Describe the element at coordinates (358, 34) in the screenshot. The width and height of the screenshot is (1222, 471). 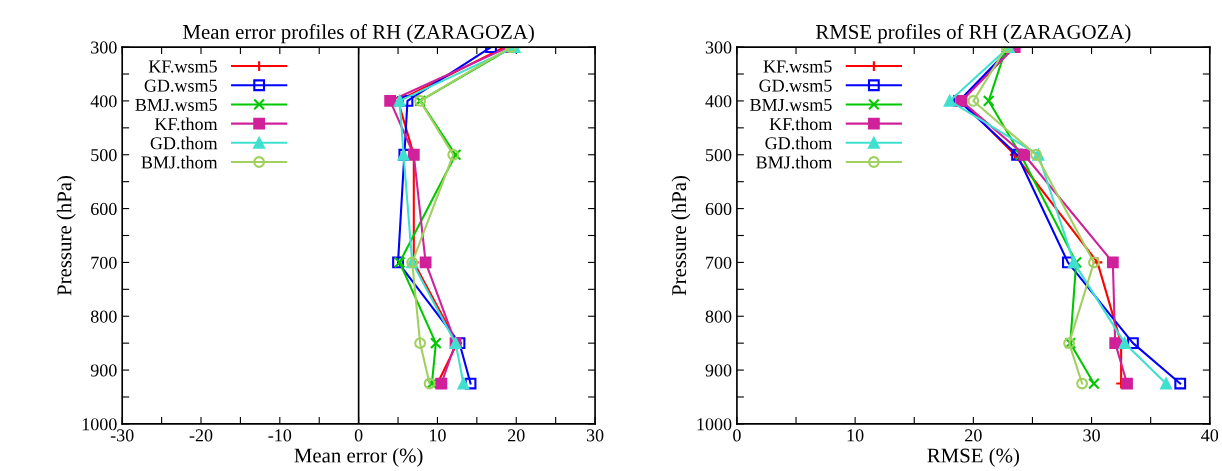
I see `chart-title: Mean error profiles of RH (ZARAGOZA)` at that location.